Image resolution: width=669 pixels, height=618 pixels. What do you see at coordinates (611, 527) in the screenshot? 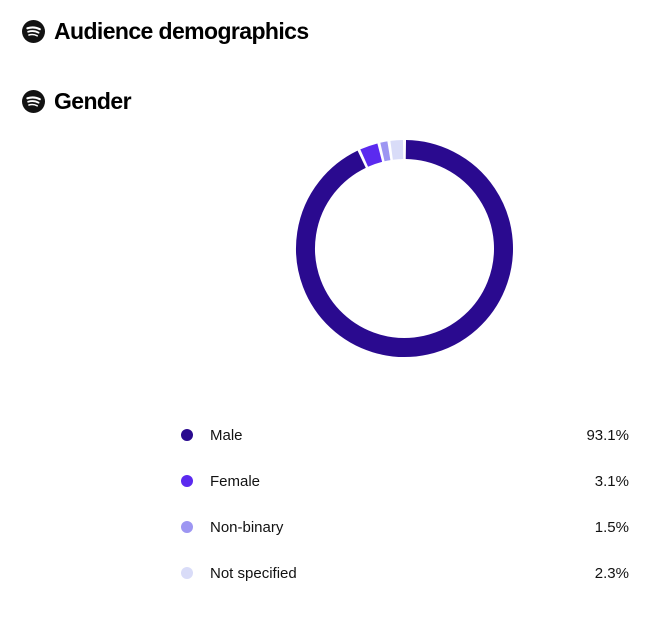
I see `legend-value: 1.5%` at bounding box center [611, 527].